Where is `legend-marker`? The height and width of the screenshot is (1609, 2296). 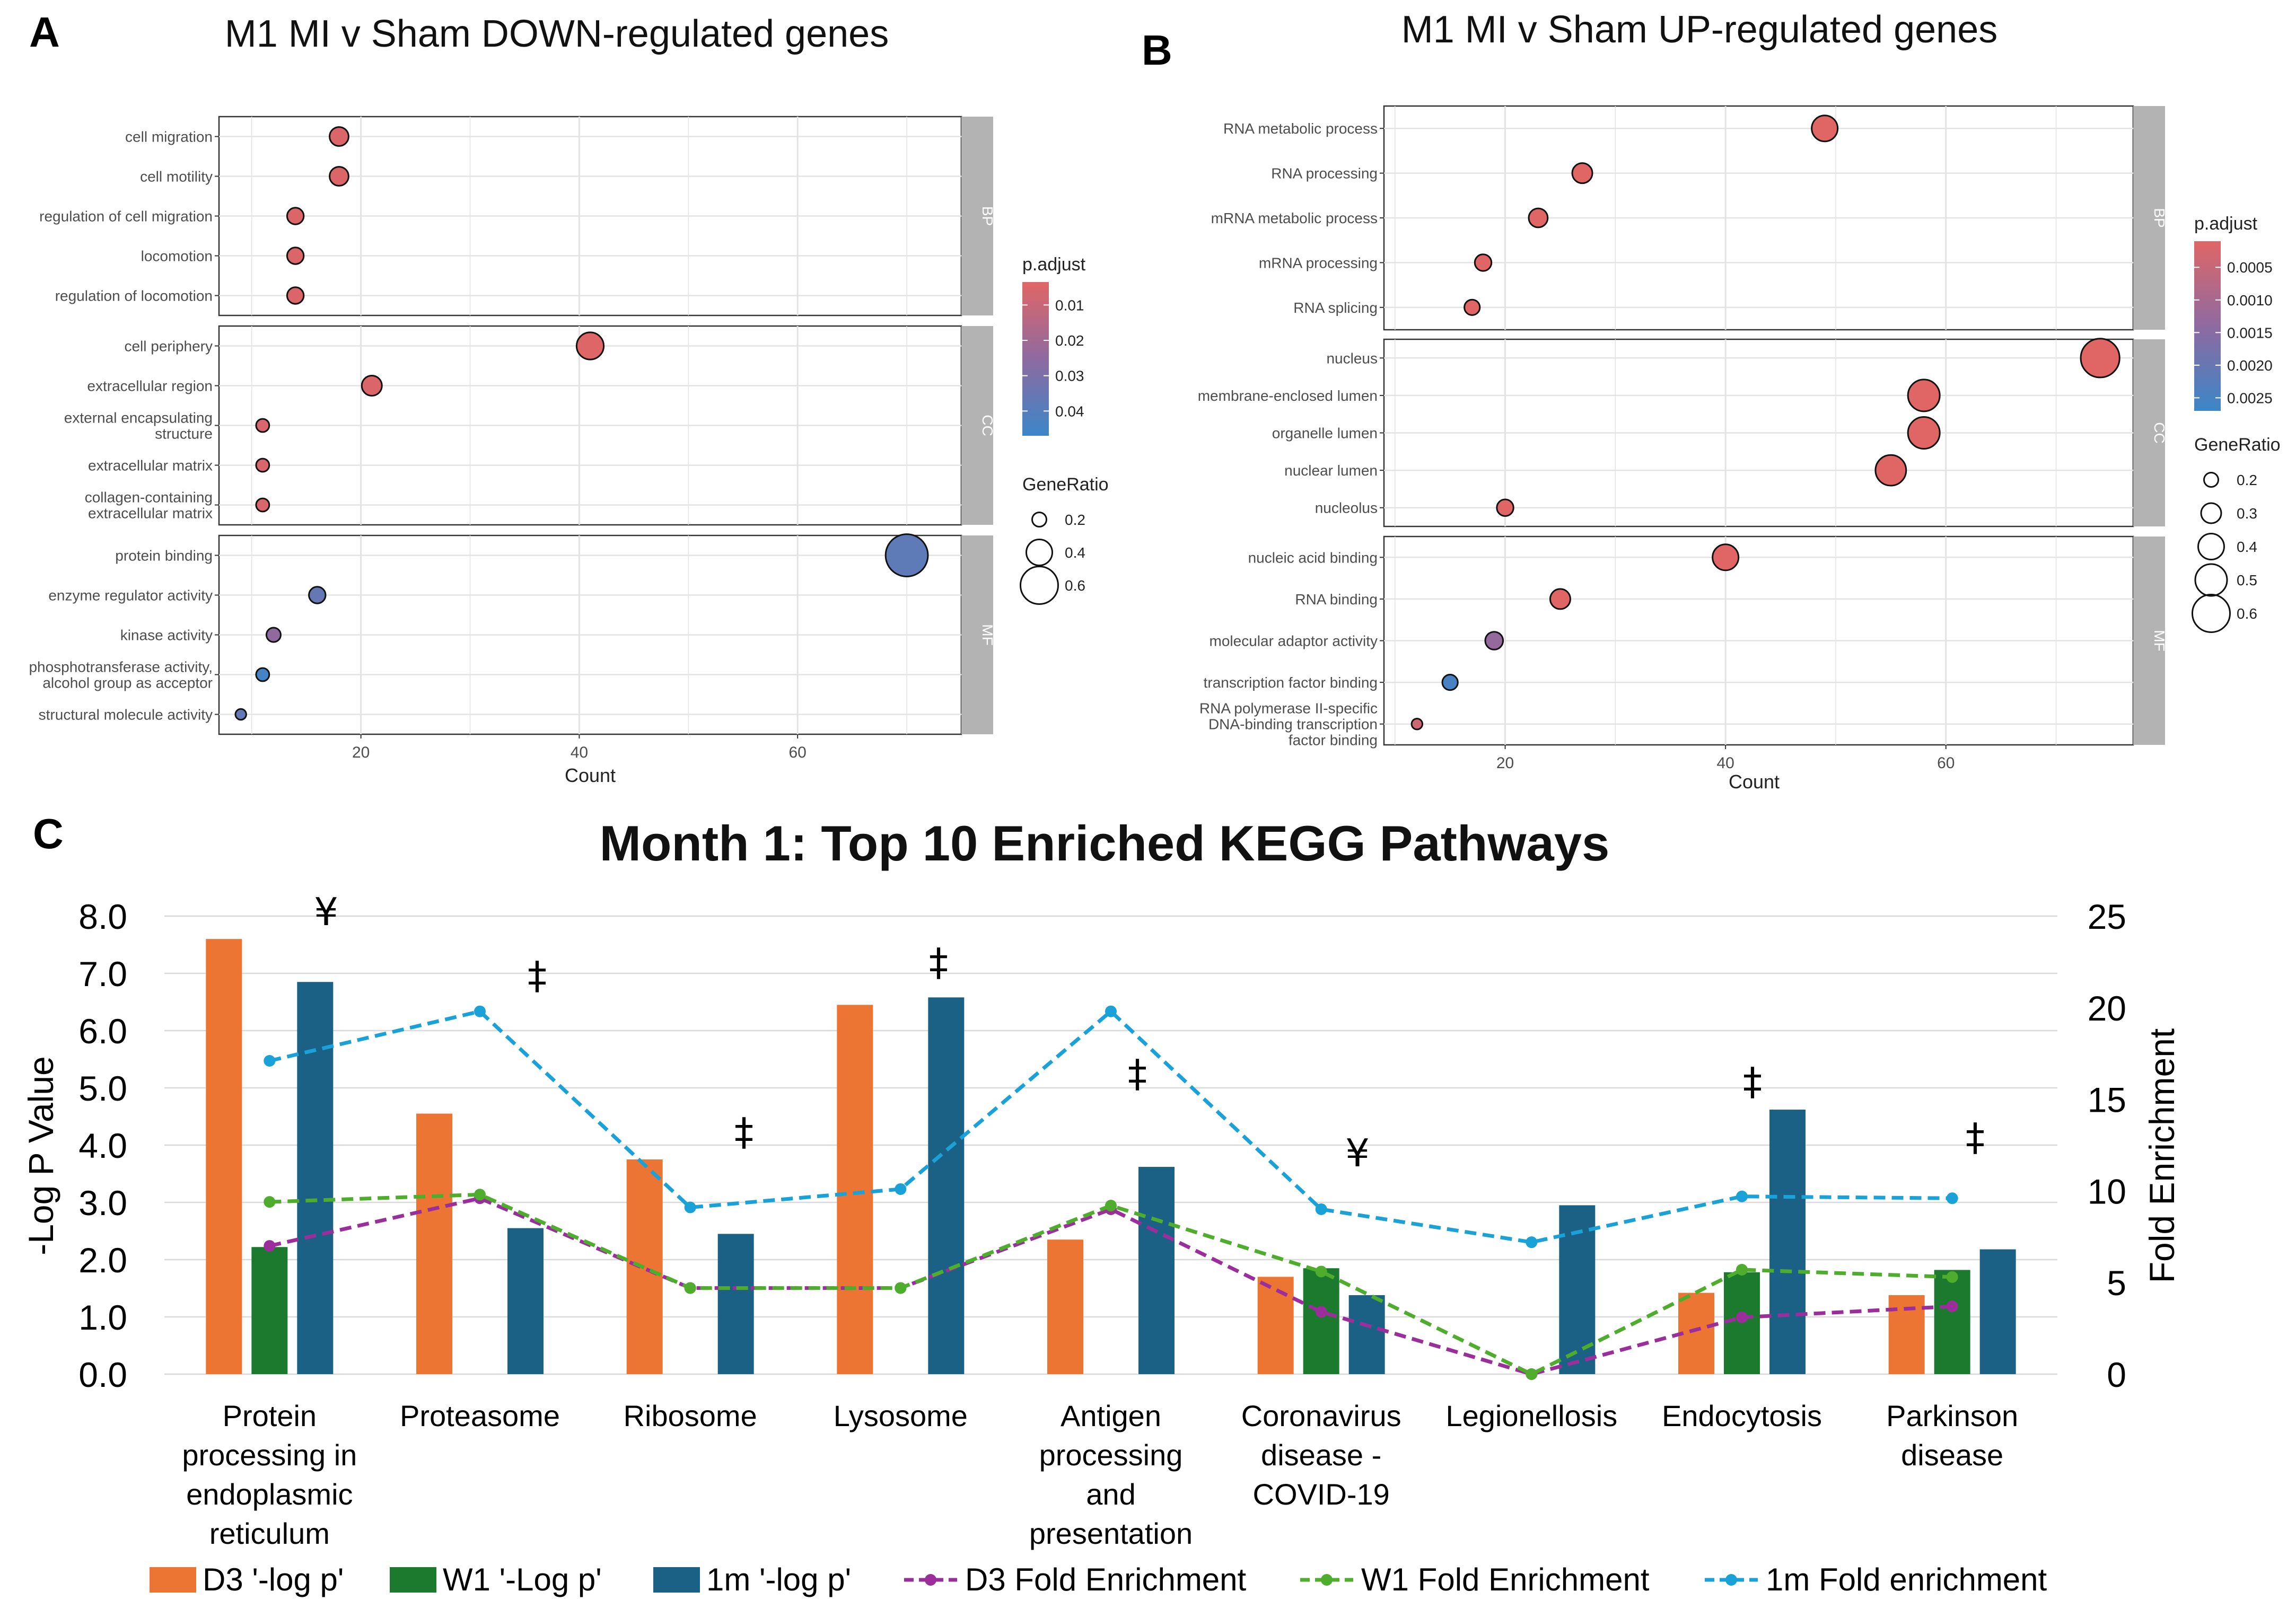 legend-marker is located at coordinates (1327, 1580).